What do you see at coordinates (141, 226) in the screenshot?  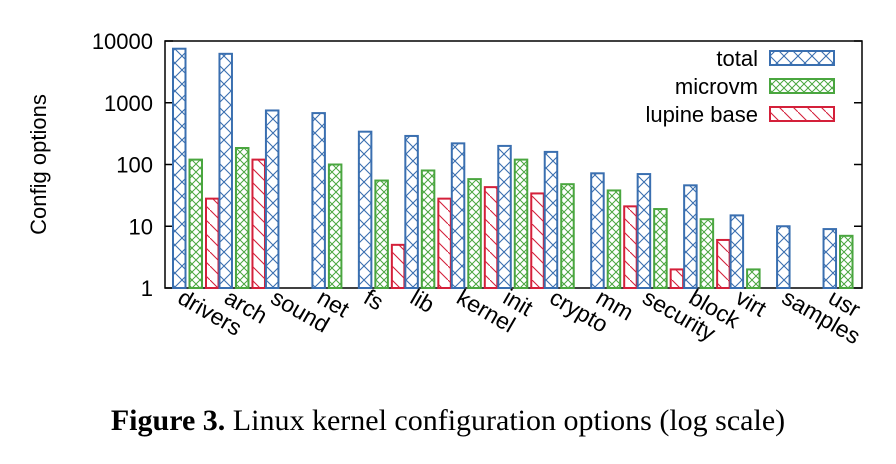 I see `y-tick-label: 10` at bounding box center [141, 226].